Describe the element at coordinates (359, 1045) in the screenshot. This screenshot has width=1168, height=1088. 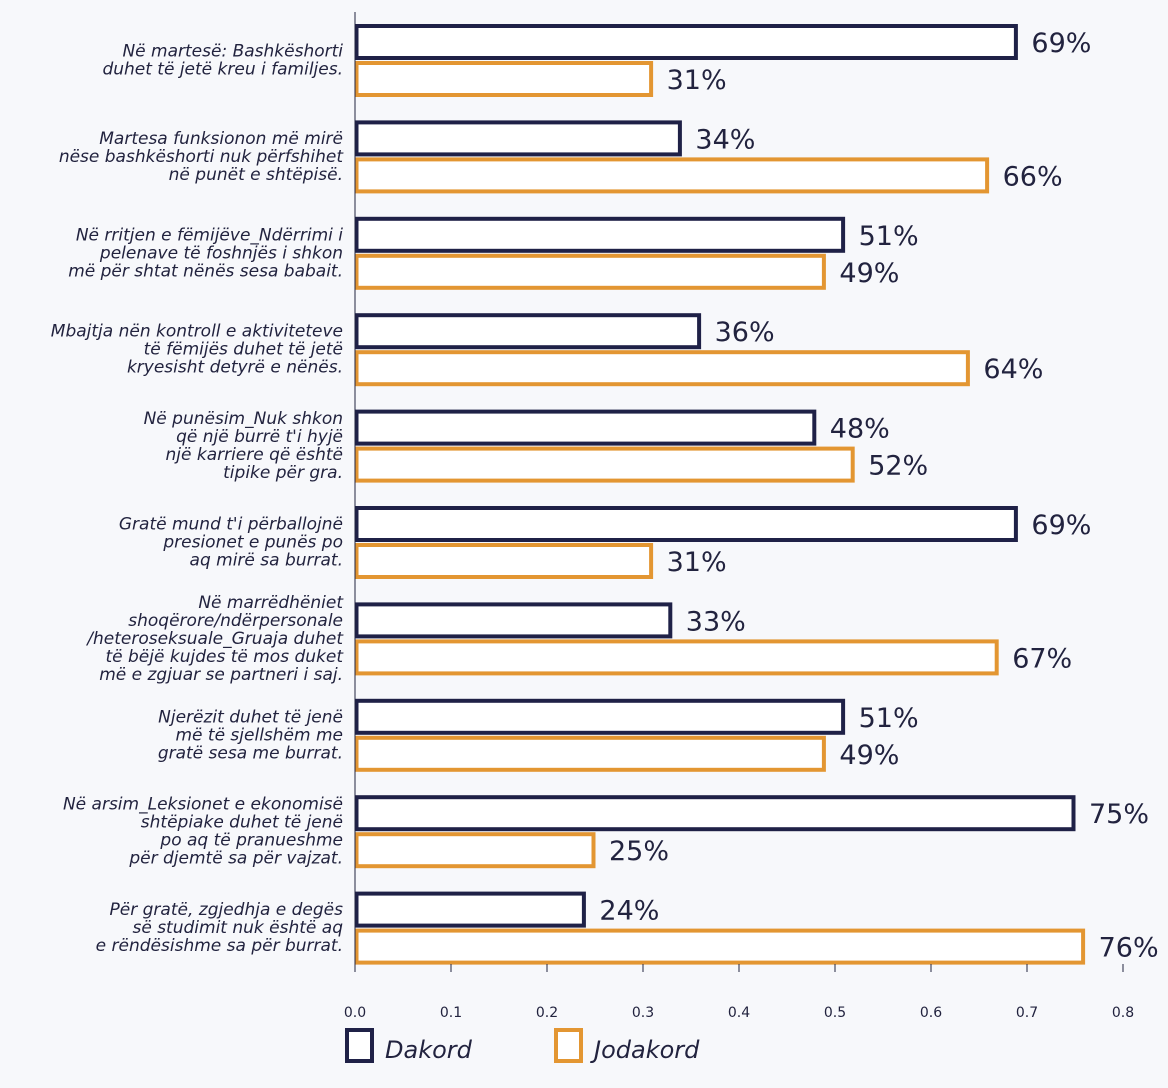
I see `legend-swatch-dakord` at that location.